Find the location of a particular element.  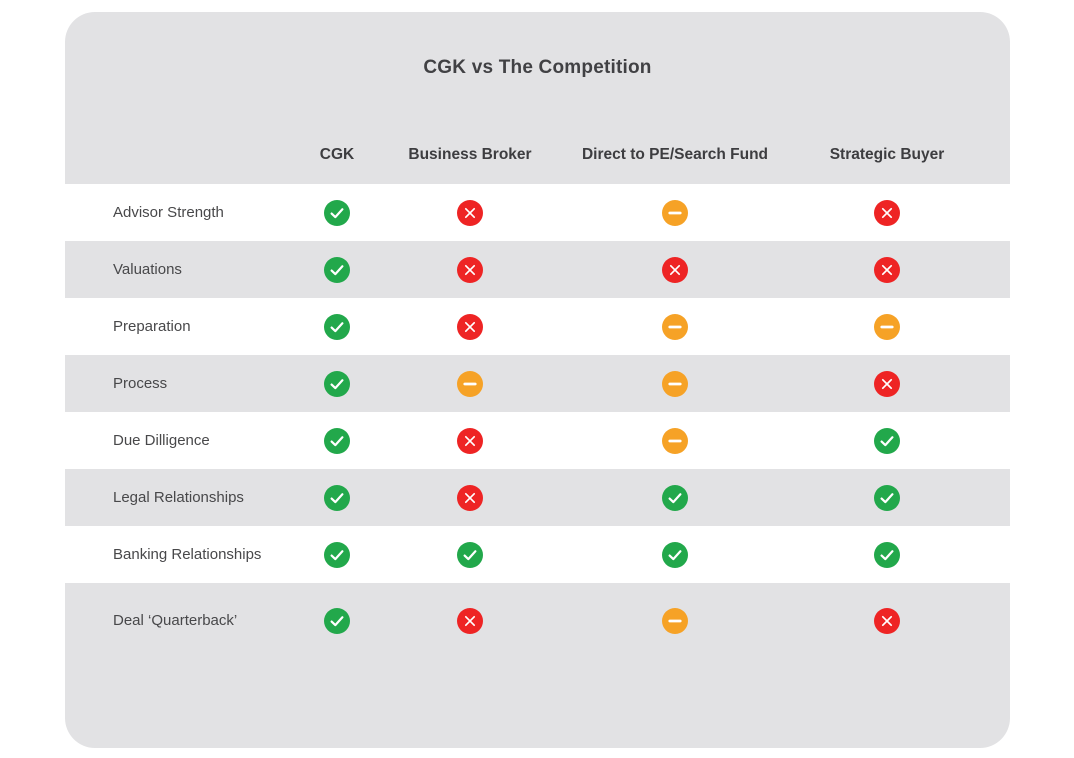

row-label: Deal ‘Quarterback’ is located at coordinates (175, 620).